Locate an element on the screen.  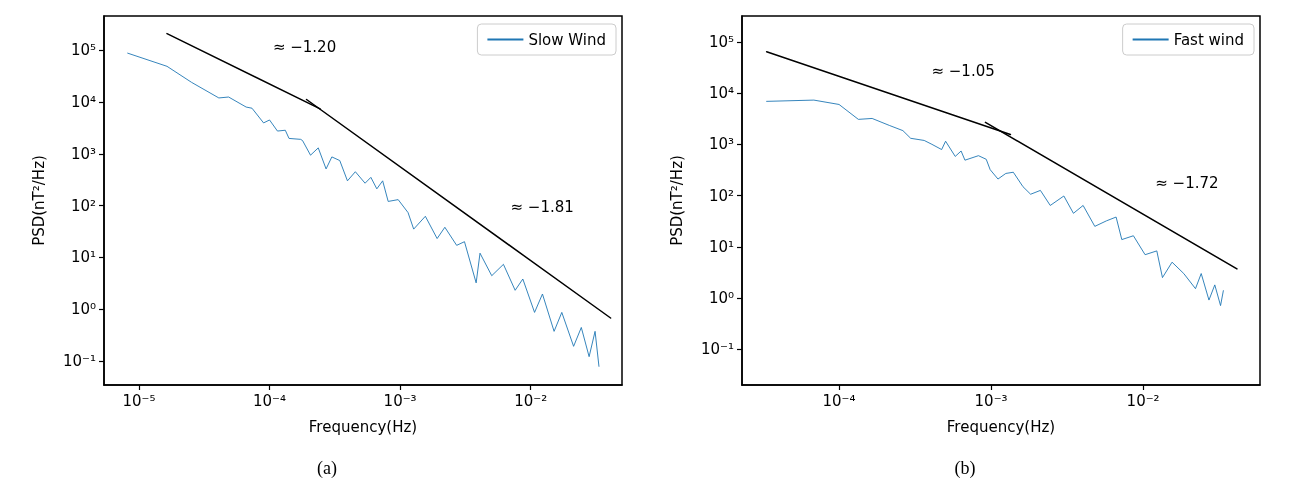
annotation: ≈ −1.20 is located at coordinates (304, 47).